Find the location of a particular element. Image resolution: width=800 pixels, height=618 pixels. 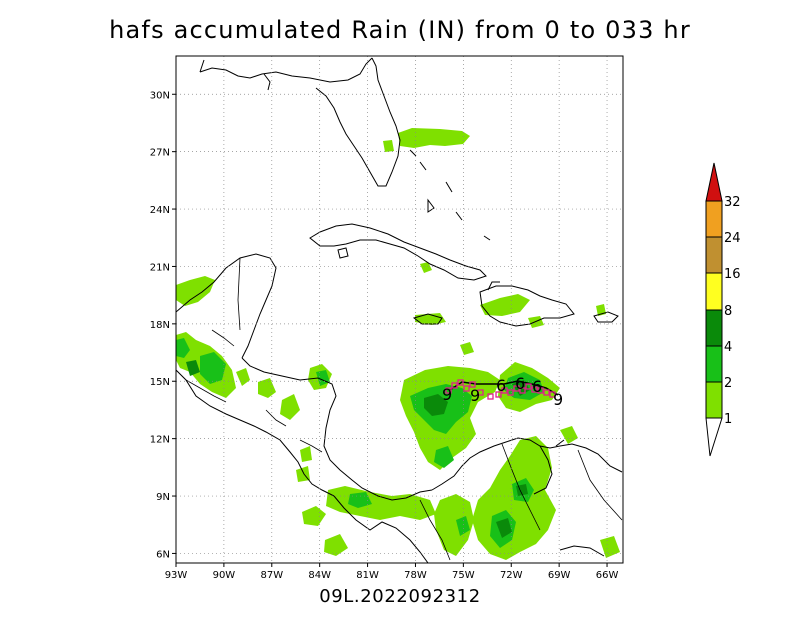

lat-tick-label: 9N is located at coordinates (163, 497).